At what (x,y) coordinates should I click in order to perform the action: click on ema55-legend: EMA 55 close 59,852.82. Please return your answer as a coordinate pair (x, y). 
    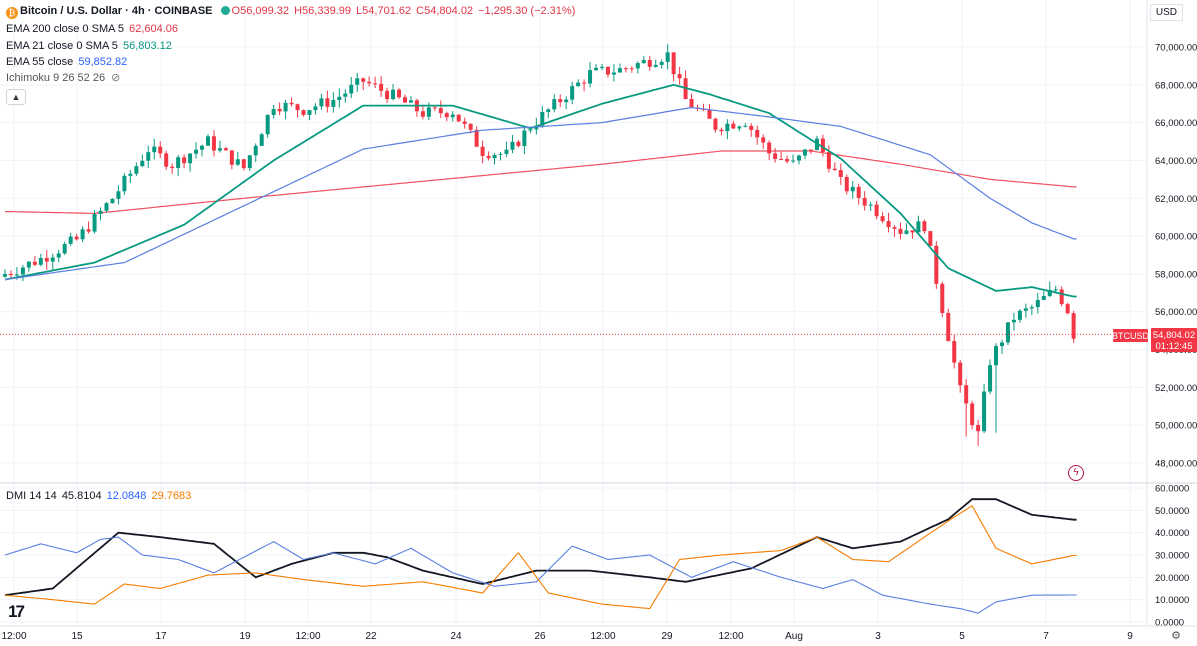
    Looking at the image, I should click on (67, 62).